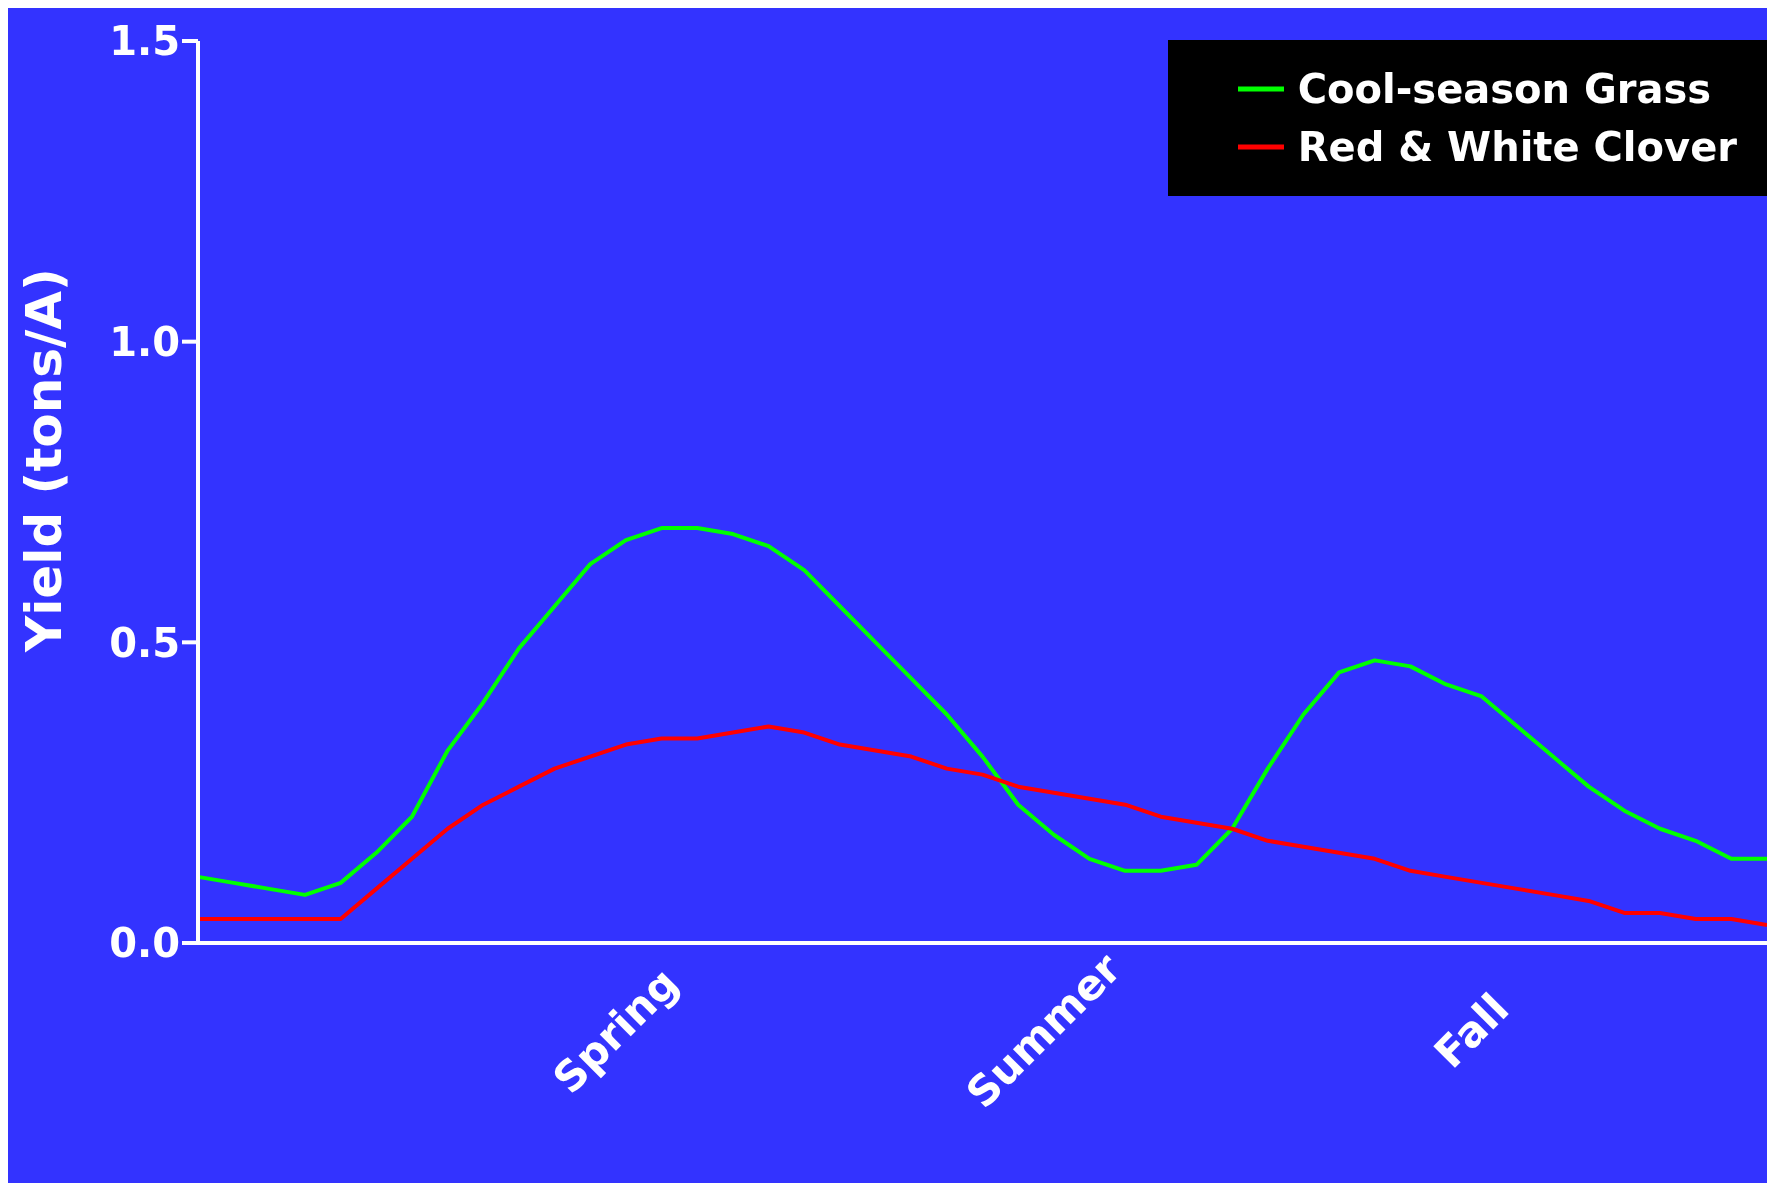 This screenshot has width=1775, height=1191. What do you see at coordinates (43, 460) in the screenshot?
I see `y-axis-title: Yield (tons/A)` at bounding box center [43, 460].